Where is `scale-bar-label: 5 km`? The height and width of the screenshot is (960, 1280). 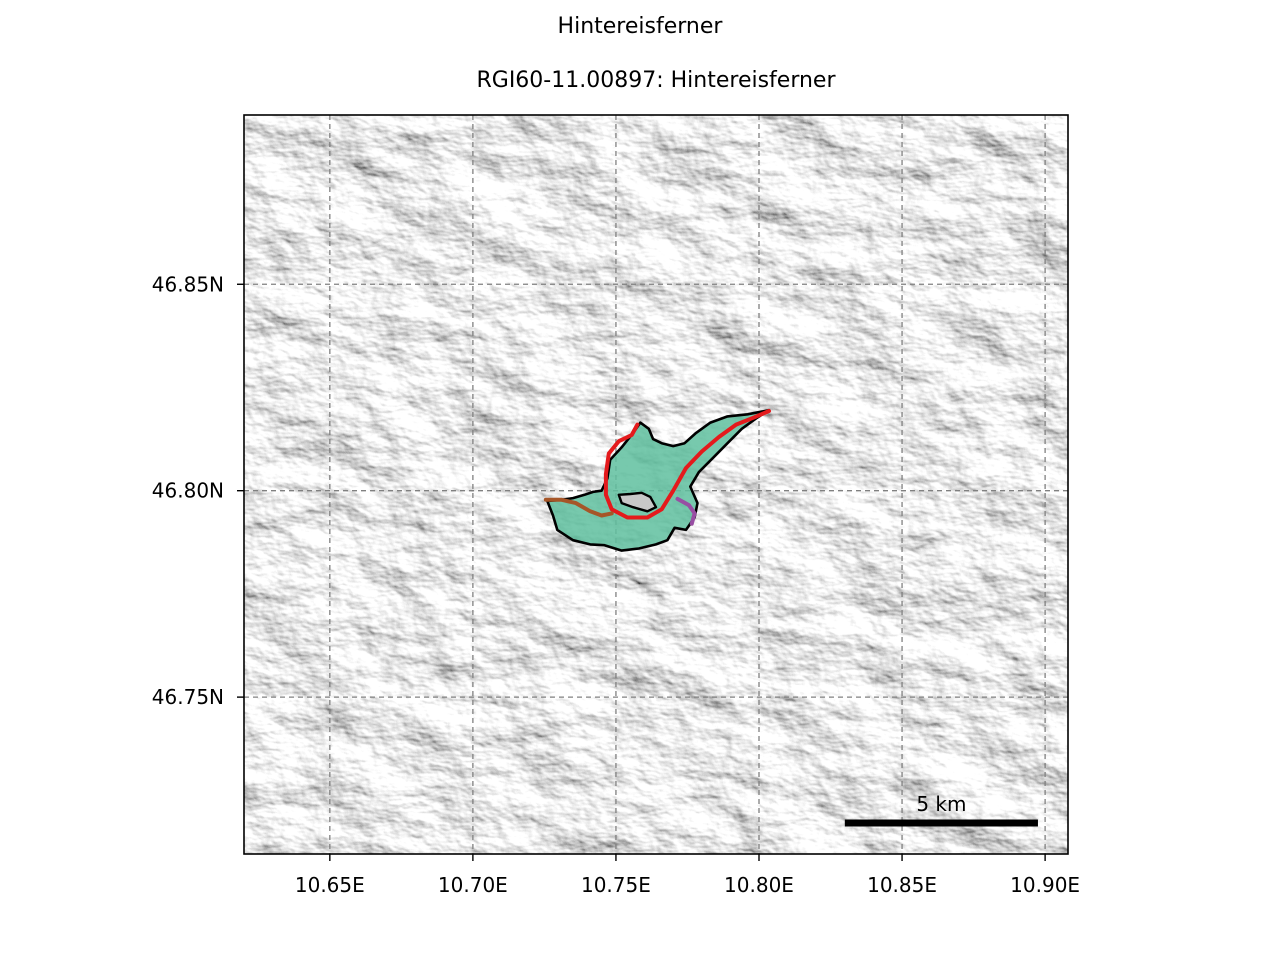
scale-bar-label: 5 km is located at coordinates (941, 804).